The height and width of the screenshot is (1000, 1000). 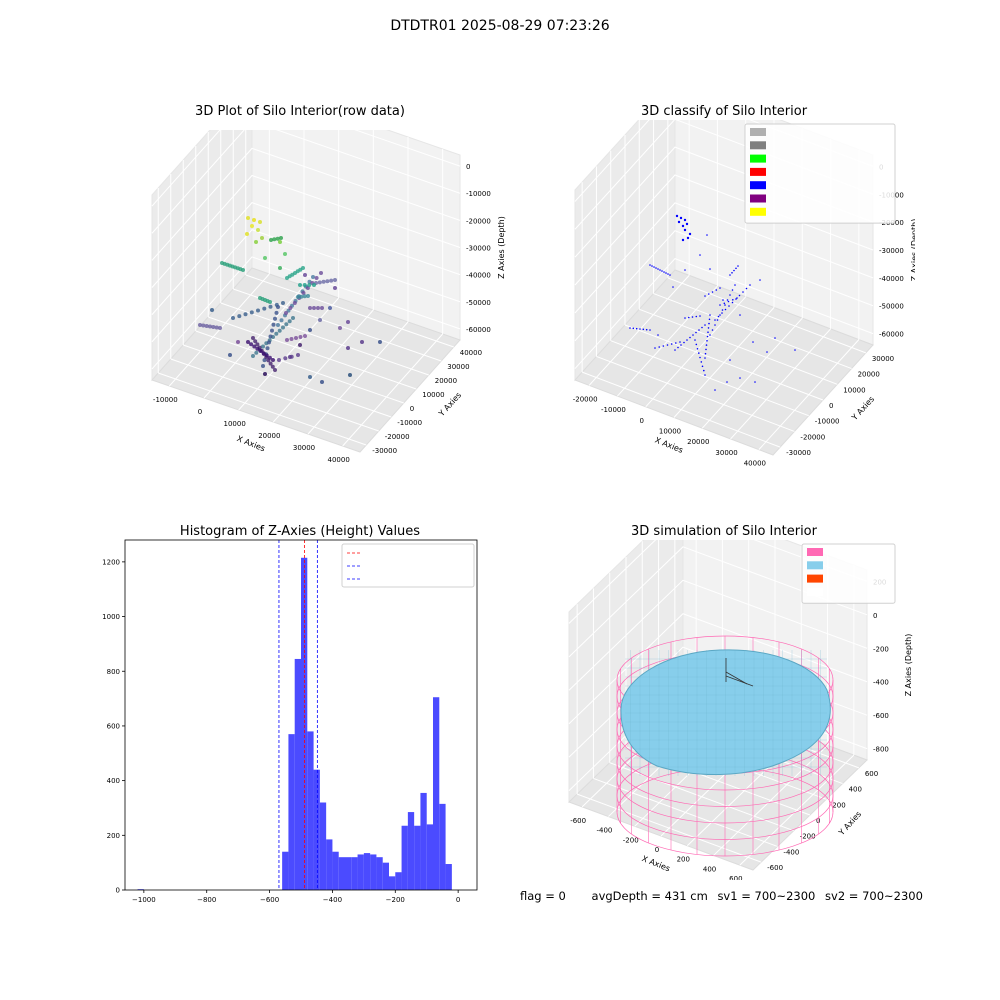 What do you see at coordinates (883, 359) in the screenshot?
I see `p2-ytick: 30000` at bounding box center [883, 359].